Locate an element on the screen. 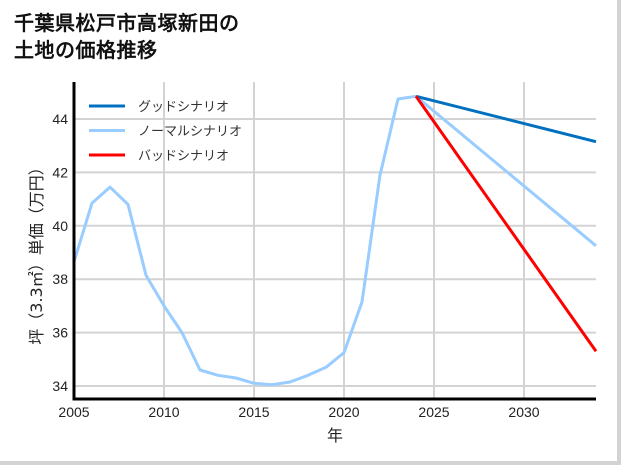 The image size is (621, 465). legend-label: ノーマルシナリオ is located at coordinates (190, 132).